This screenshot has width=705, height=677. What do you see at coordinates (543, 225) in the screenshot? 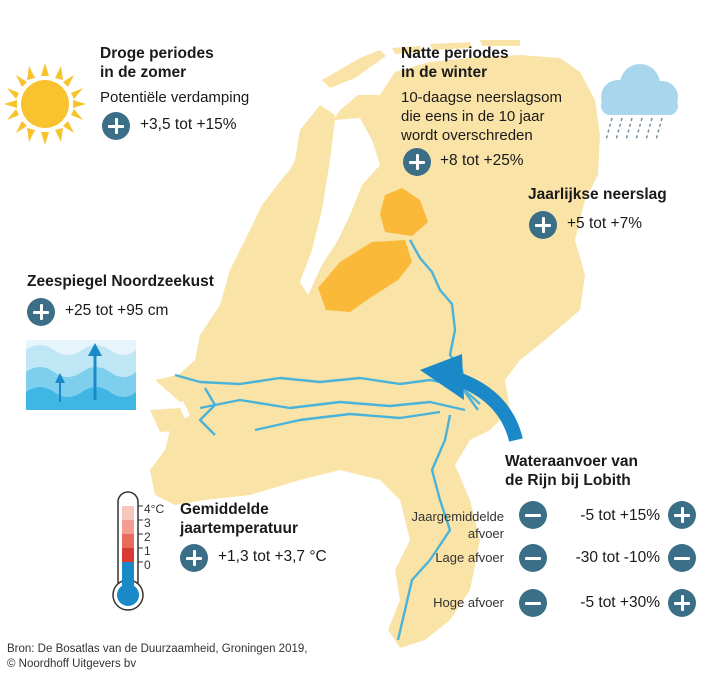
I see `neerslag-plus-icon` at bounding box center [543, 225].